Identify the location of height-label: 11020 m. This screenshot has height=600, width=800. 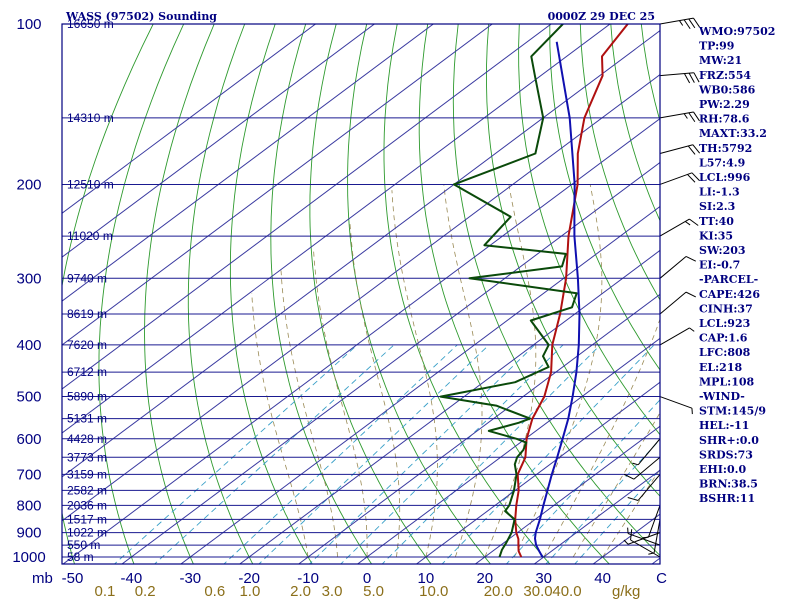
(90, 236).